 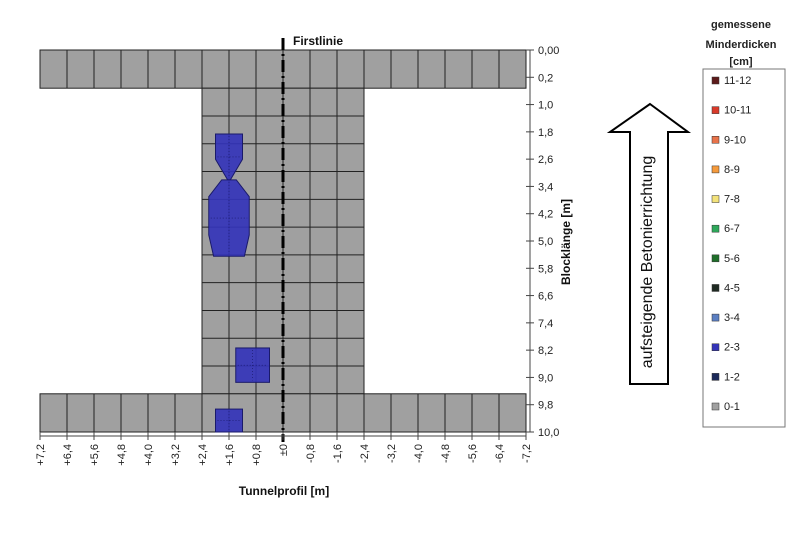 I want to click on y-tick-label: 9,0, so click(x=545, y=378).